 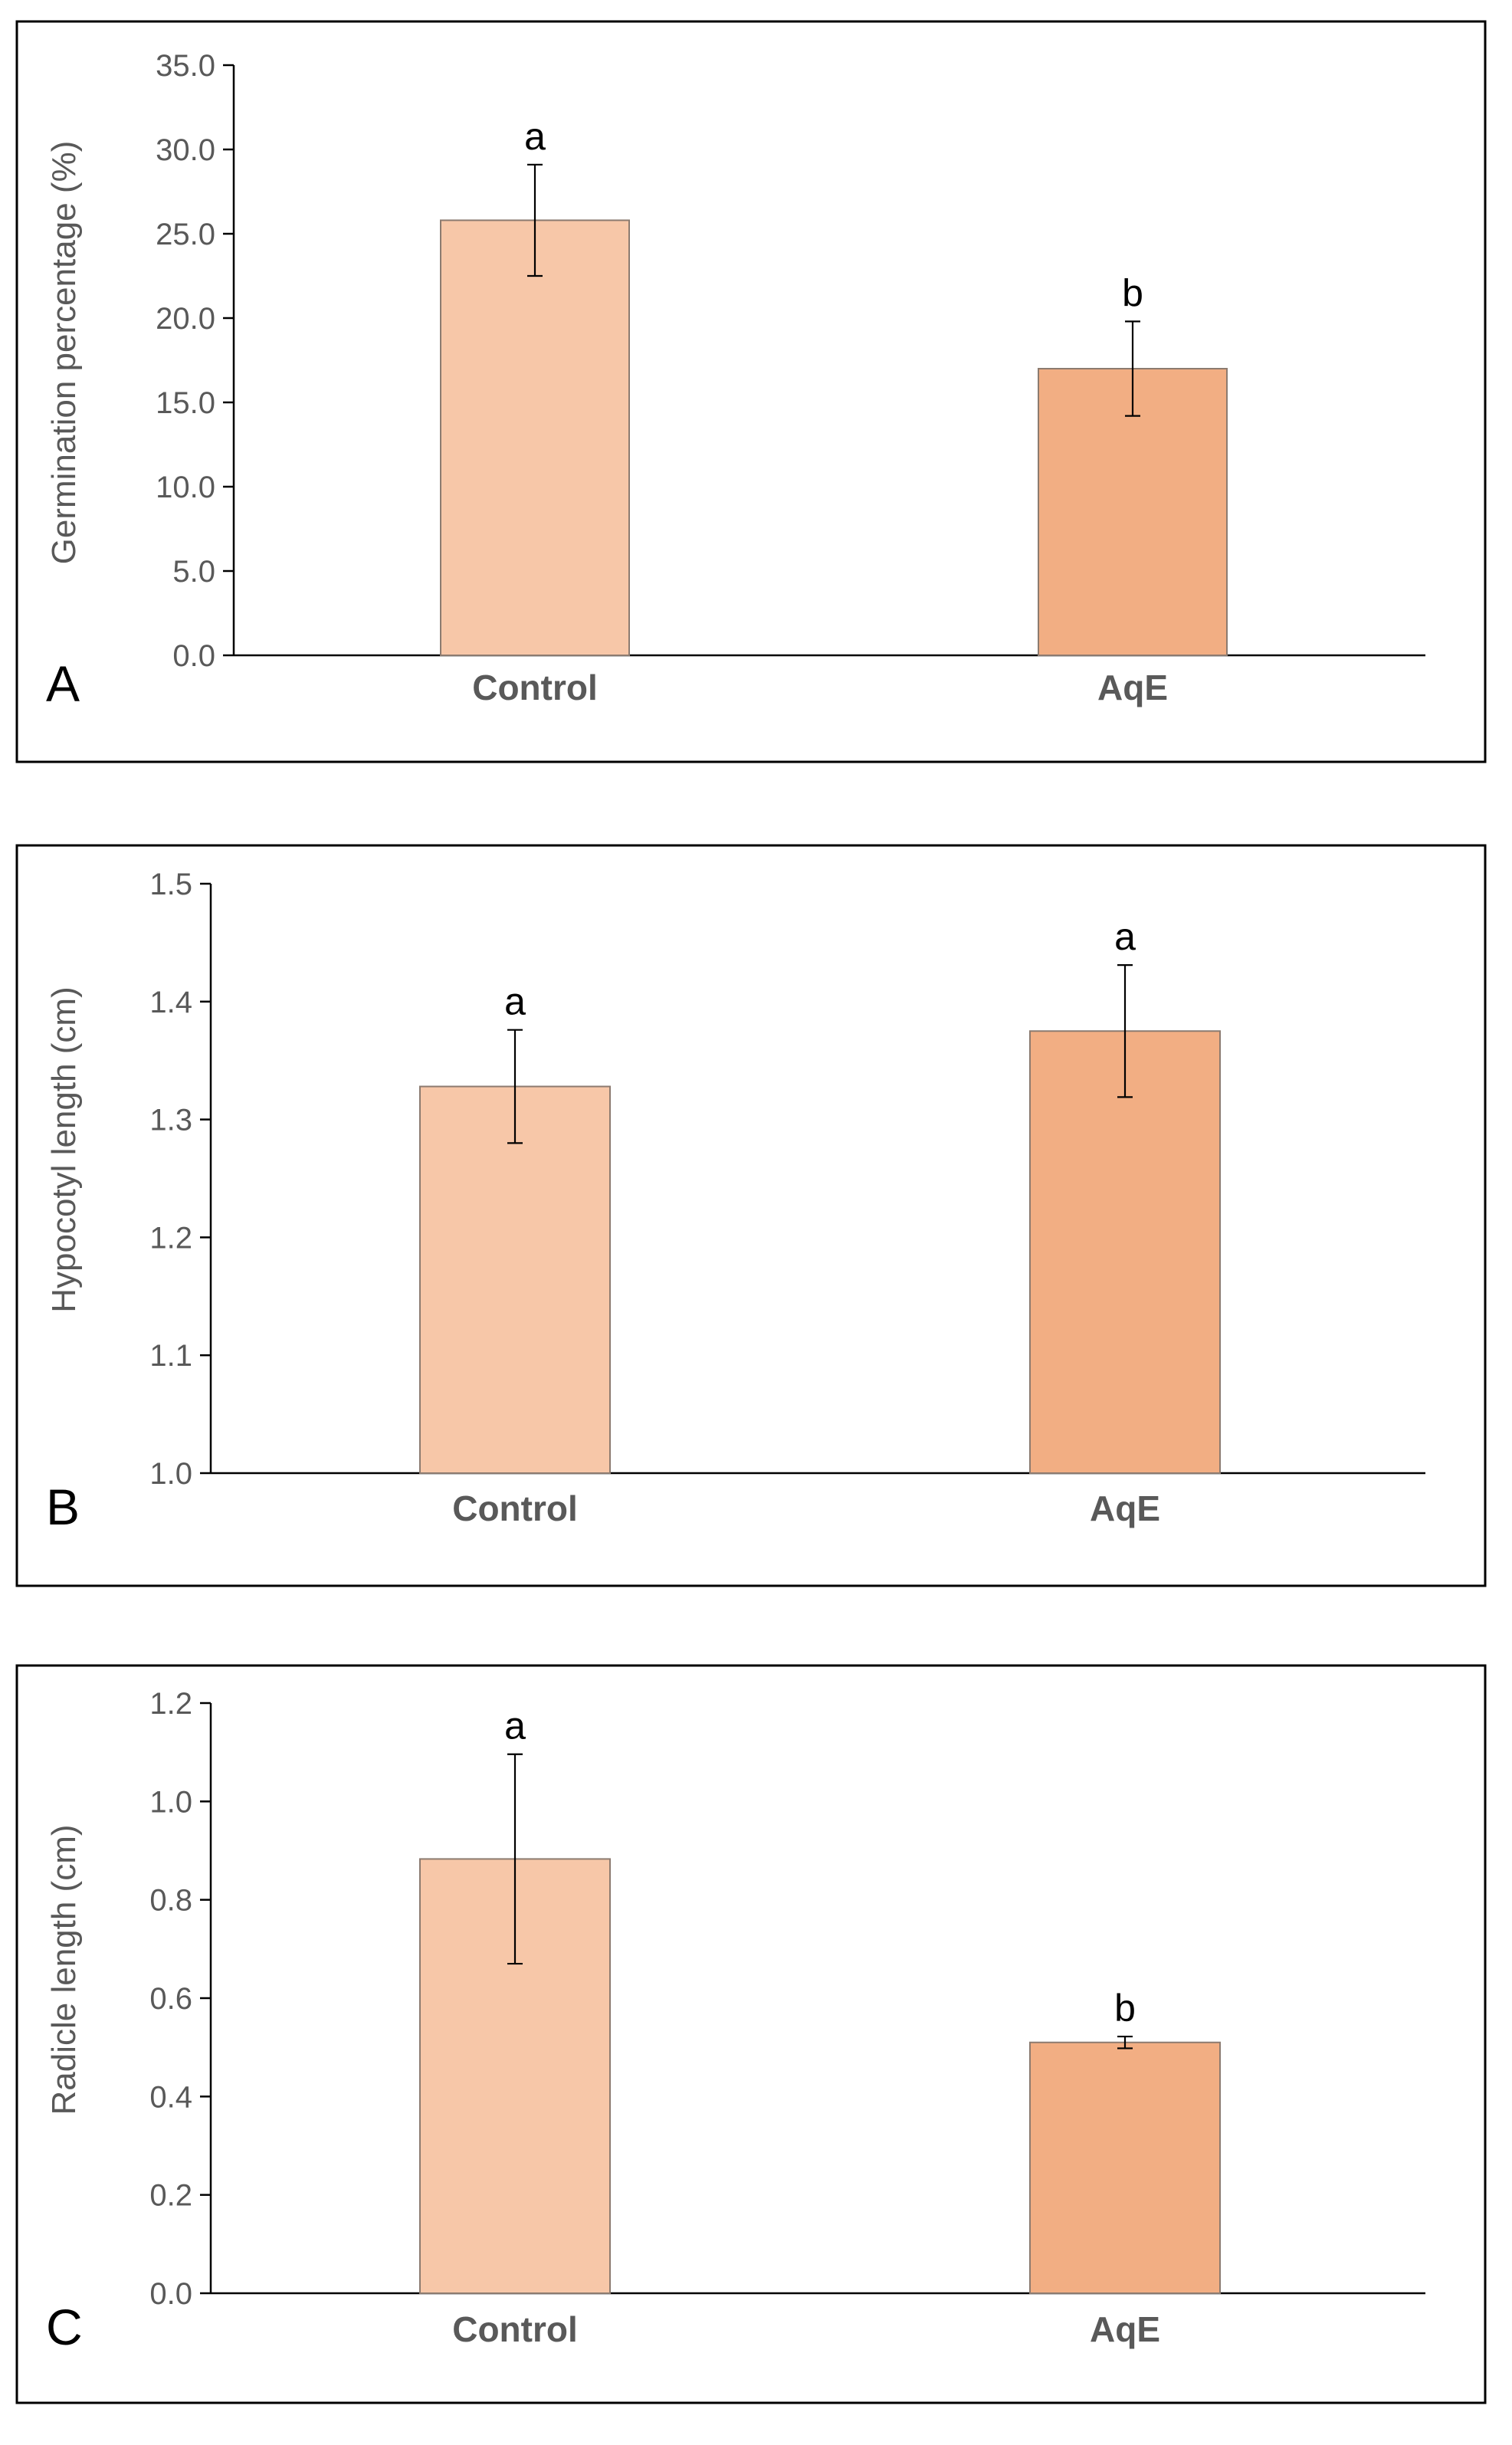 What do you see at coordinates (171, 1356) in the screenshot?
I see `y-tick-label: 1.1` at bounding box center [171, 1356].